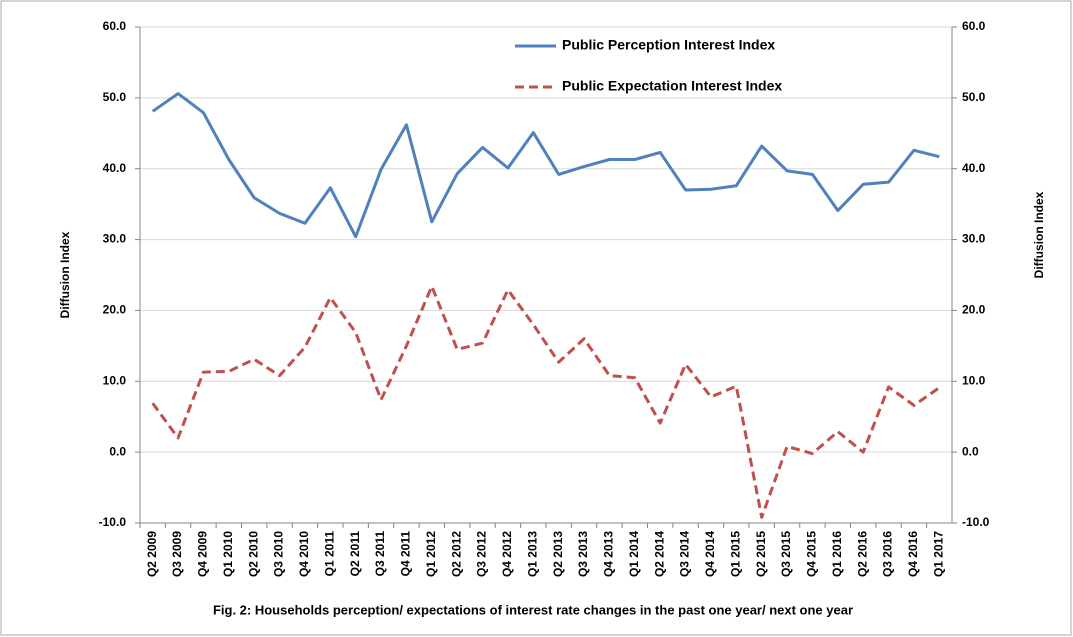 This screenshot has height=637, width=1073. I want to click on x-tick-label: Q3 2015, so click(786, 554).